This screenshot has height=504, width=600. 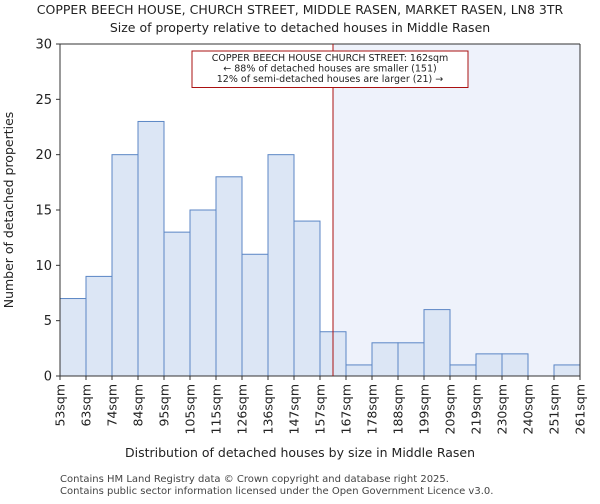 I want to click on bar-63sqm, so click(x=99, y=326).